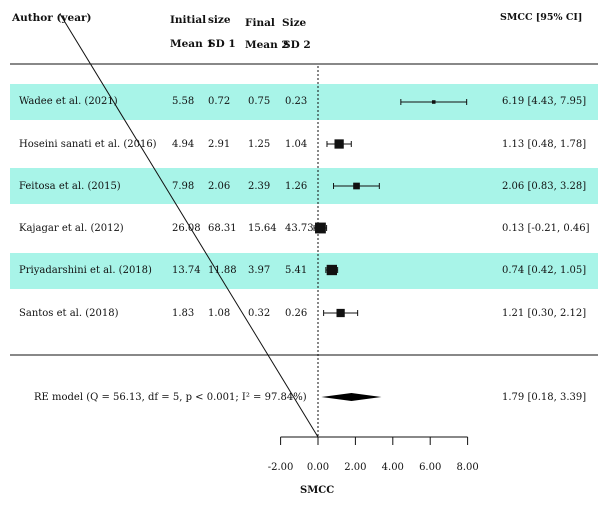  I want to click on header-initial: Initial, so click(188, 20).